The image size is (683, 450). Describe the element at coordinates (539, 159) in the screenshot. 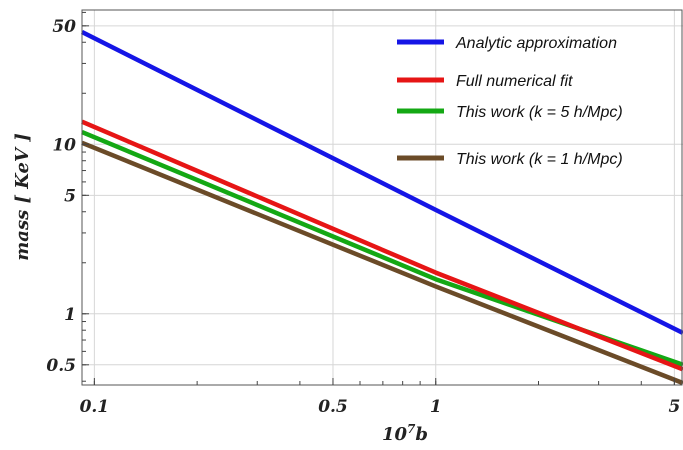

I see `legend-label: This work (k = 1 h/Mpc)` at that location.